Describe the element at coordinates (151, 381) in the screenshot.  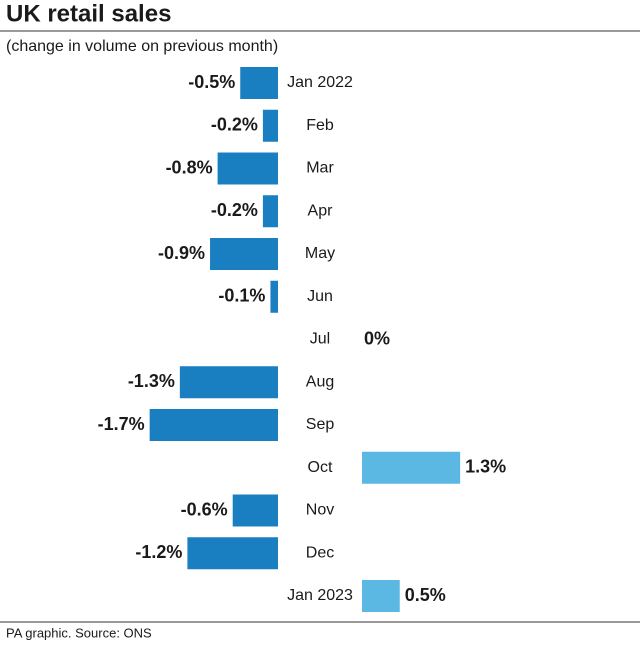
I see `value-label: -1.3%` at that location.